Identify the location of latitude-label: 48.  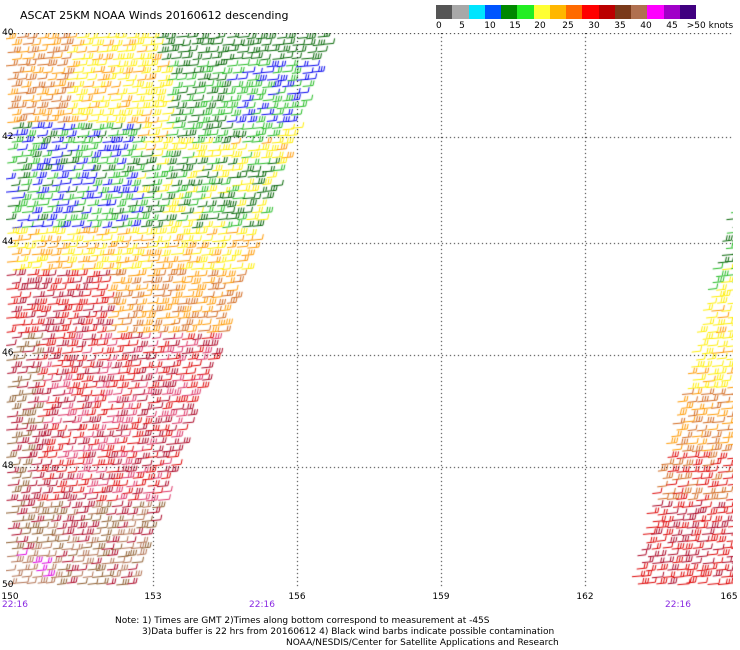
(8, 466).